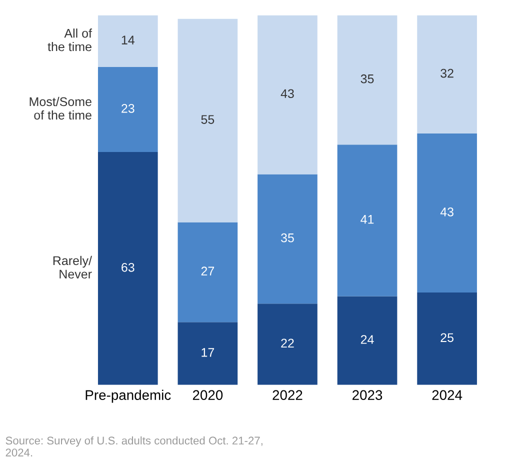  What do you see at coordinates (367, 395) in the screenshot?
I see `x-tick-label: 2023` at bounding box center [367, 395].